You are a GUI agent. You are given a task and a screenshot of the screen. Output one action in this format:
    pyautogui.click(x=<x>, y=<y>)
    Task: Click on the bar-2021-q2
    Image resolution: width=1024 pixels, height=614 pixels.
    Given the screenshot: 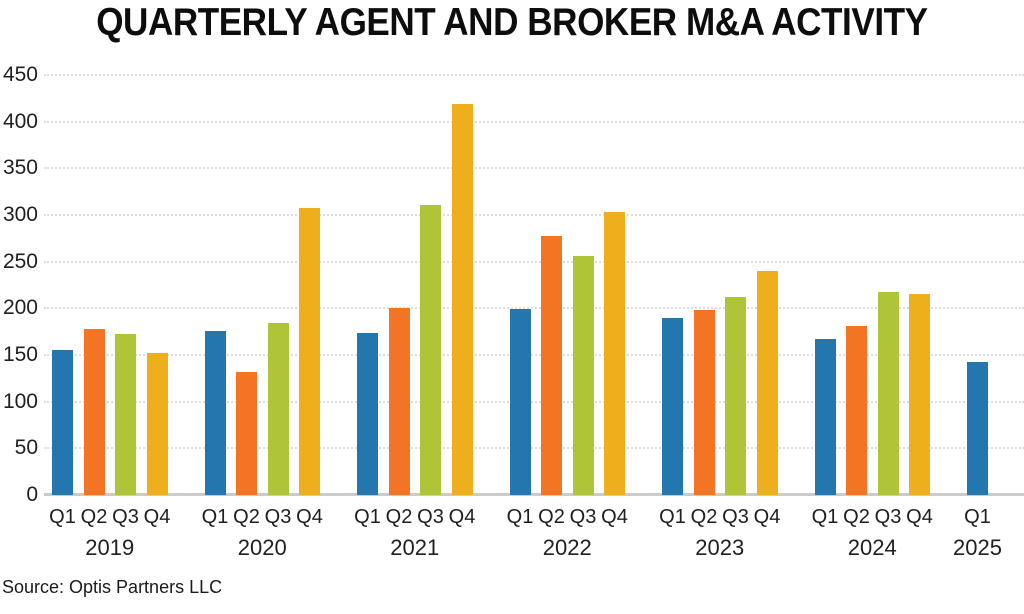 What is the action you would take?
    pyautogui.click(x=399, y=401)
    